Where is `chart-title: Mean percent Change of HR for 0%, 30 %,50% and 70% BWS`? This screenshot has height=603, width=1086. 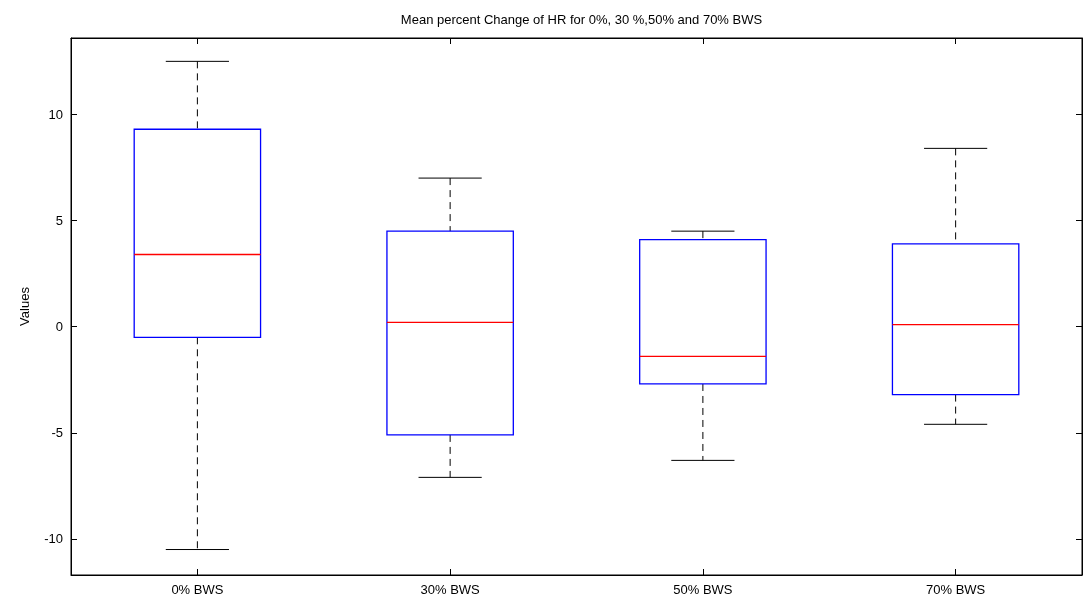
chart-title: Mean percent Change of HR for 0%, 30 %,50% and 70% BWS is located at coordinates (581, 19).